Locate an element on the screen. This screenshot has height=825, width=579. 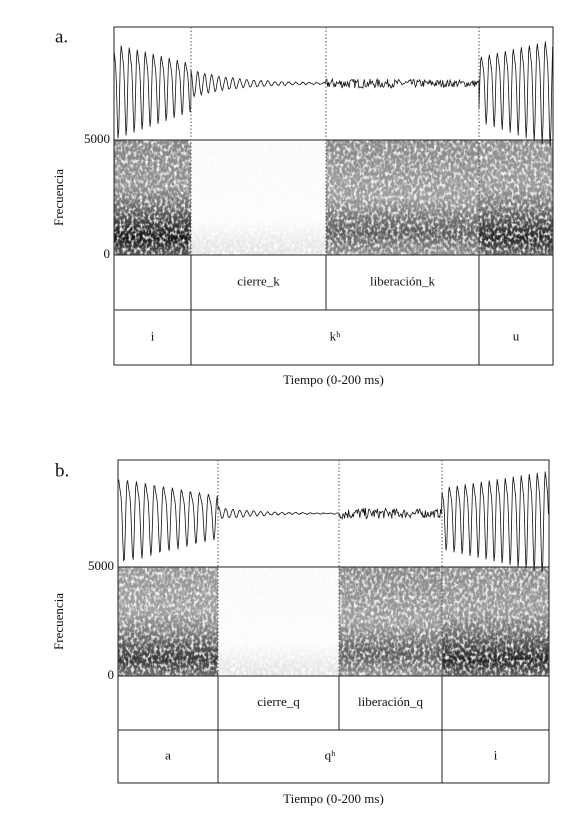
tier2-label: qʰ is located at coordinates (330, 754).